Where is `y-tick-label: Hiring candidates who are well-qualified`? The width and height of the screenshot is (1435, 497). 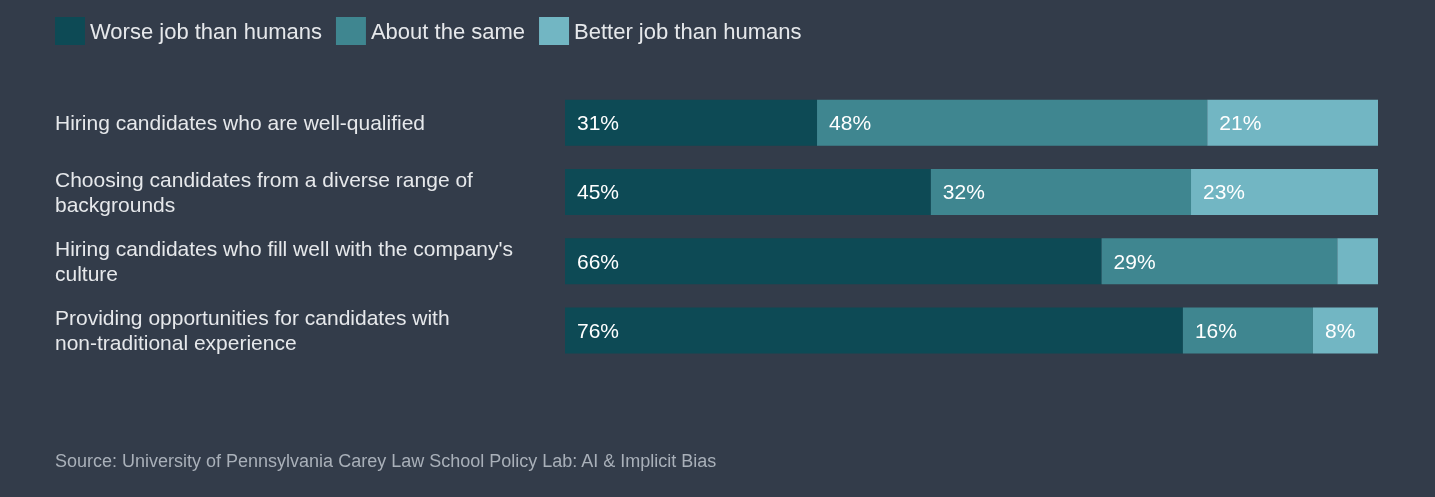
y-tick-label: Hiring candidates who are well-qualified is located at coordinates (240, 123).